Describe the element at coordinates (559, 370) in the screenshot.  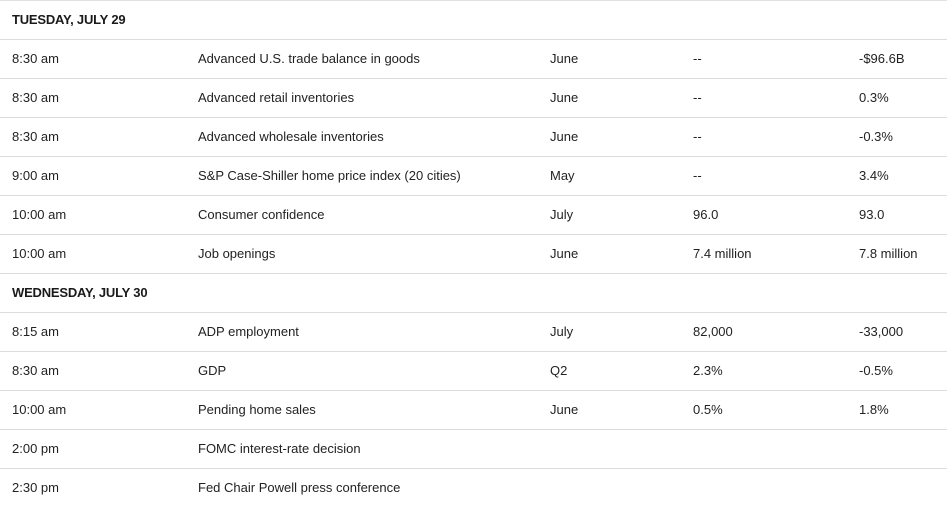
I see `event-period: Q2` at that location.